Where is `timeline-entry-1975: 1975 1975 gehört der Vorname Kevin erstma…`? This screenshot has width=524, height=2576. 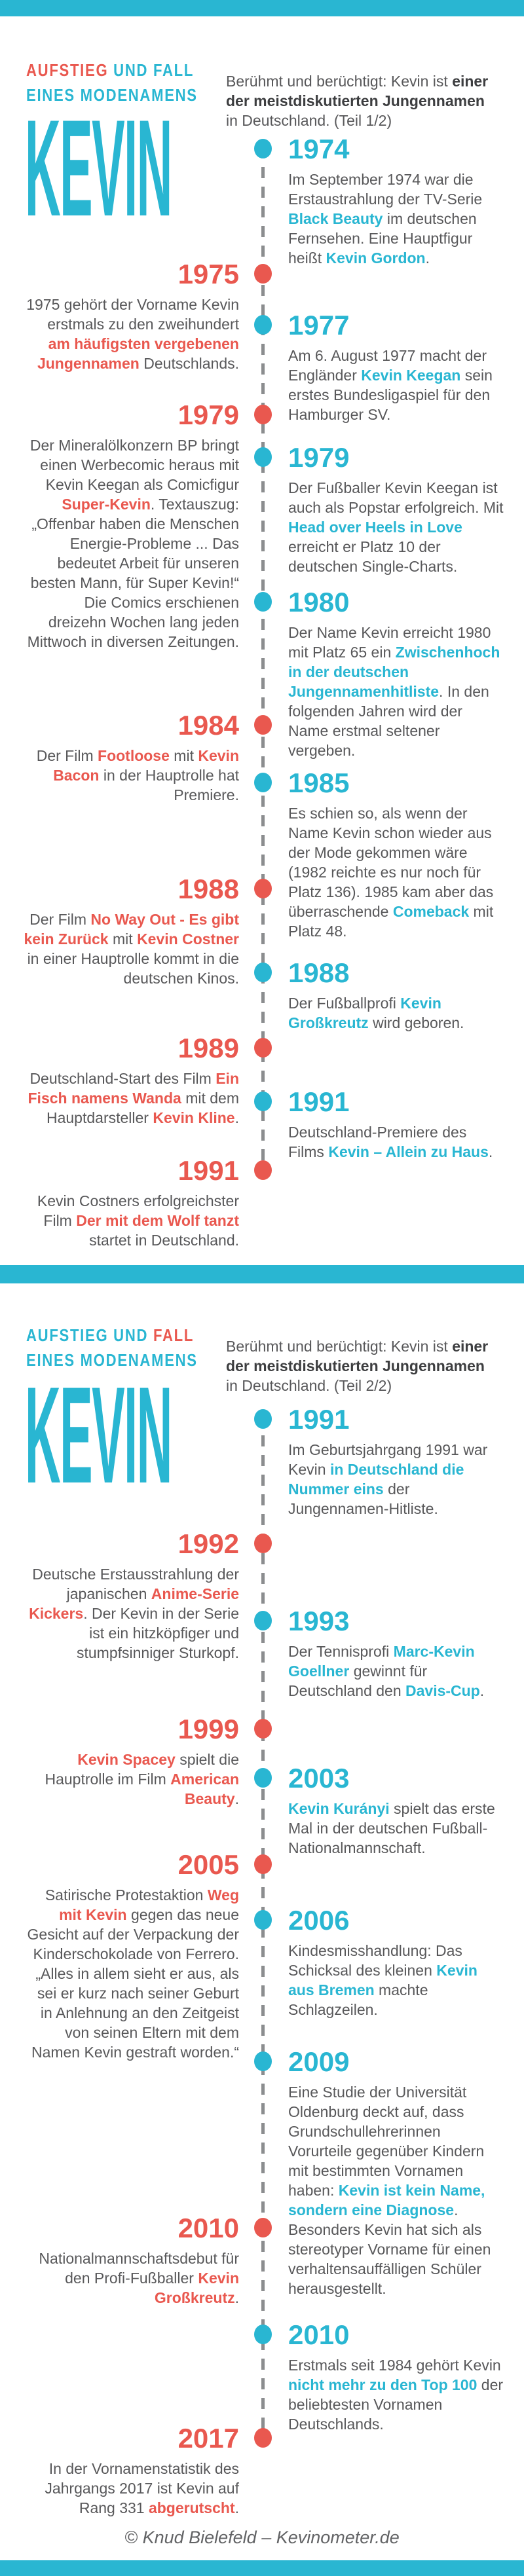 timeline-entry-1975: 1975 1975 gehört der Vorname Kevin erstma… is located at coordinates (131, 317).